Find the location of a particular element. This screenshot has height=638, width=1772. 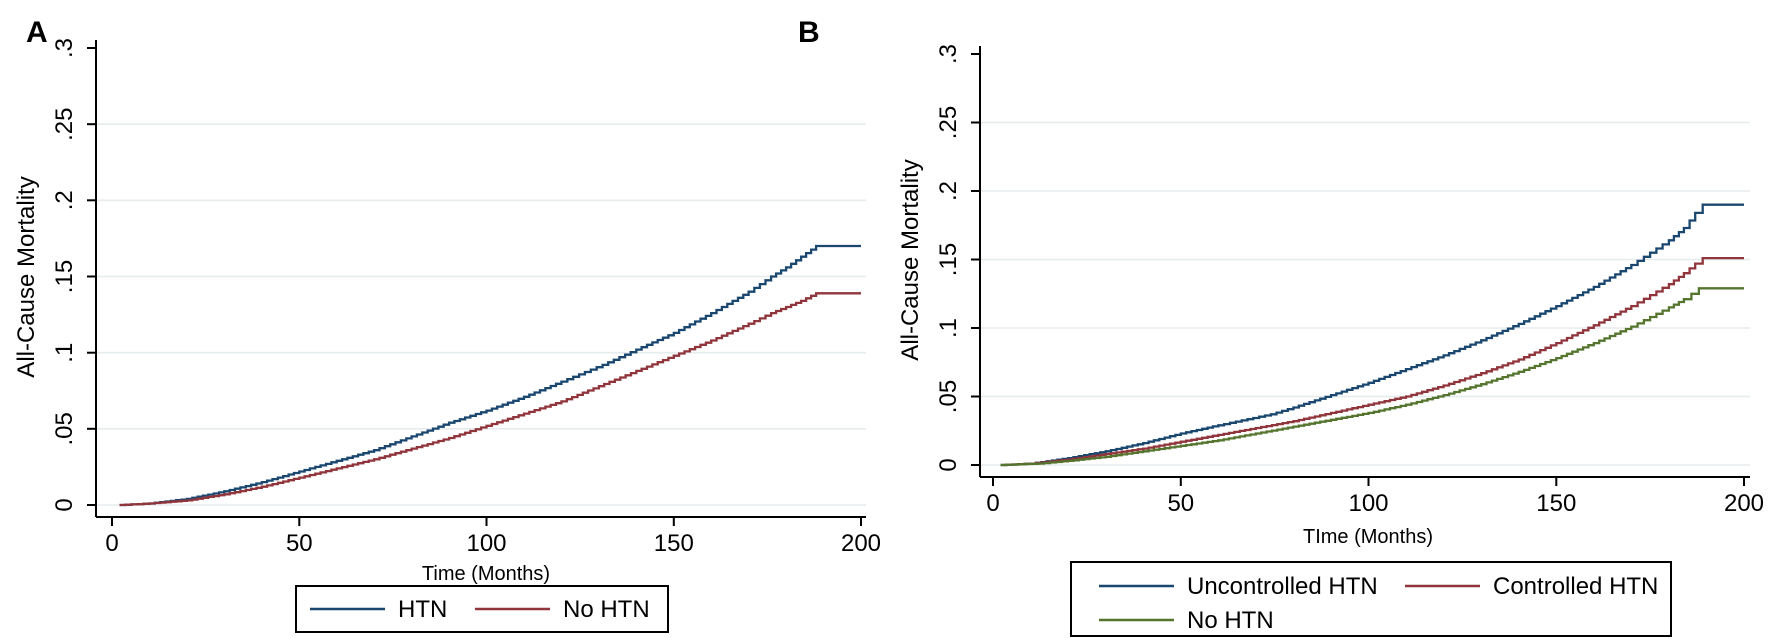

panel-a-letter: A is located at coordinates (37, 32).